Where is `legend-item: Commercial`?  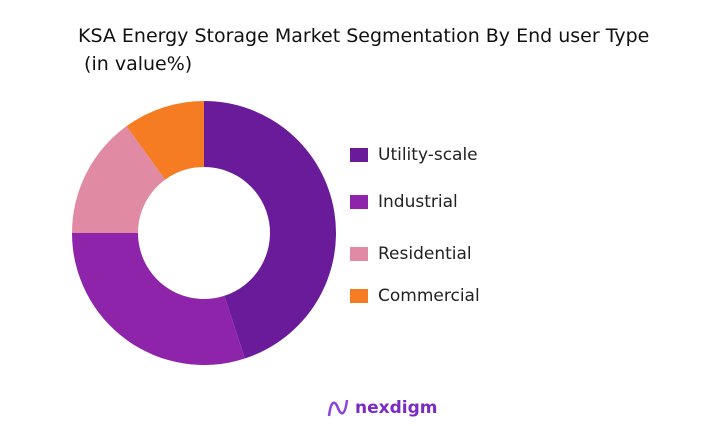 legend-item: Commercial is located at coordinates (415, 296).